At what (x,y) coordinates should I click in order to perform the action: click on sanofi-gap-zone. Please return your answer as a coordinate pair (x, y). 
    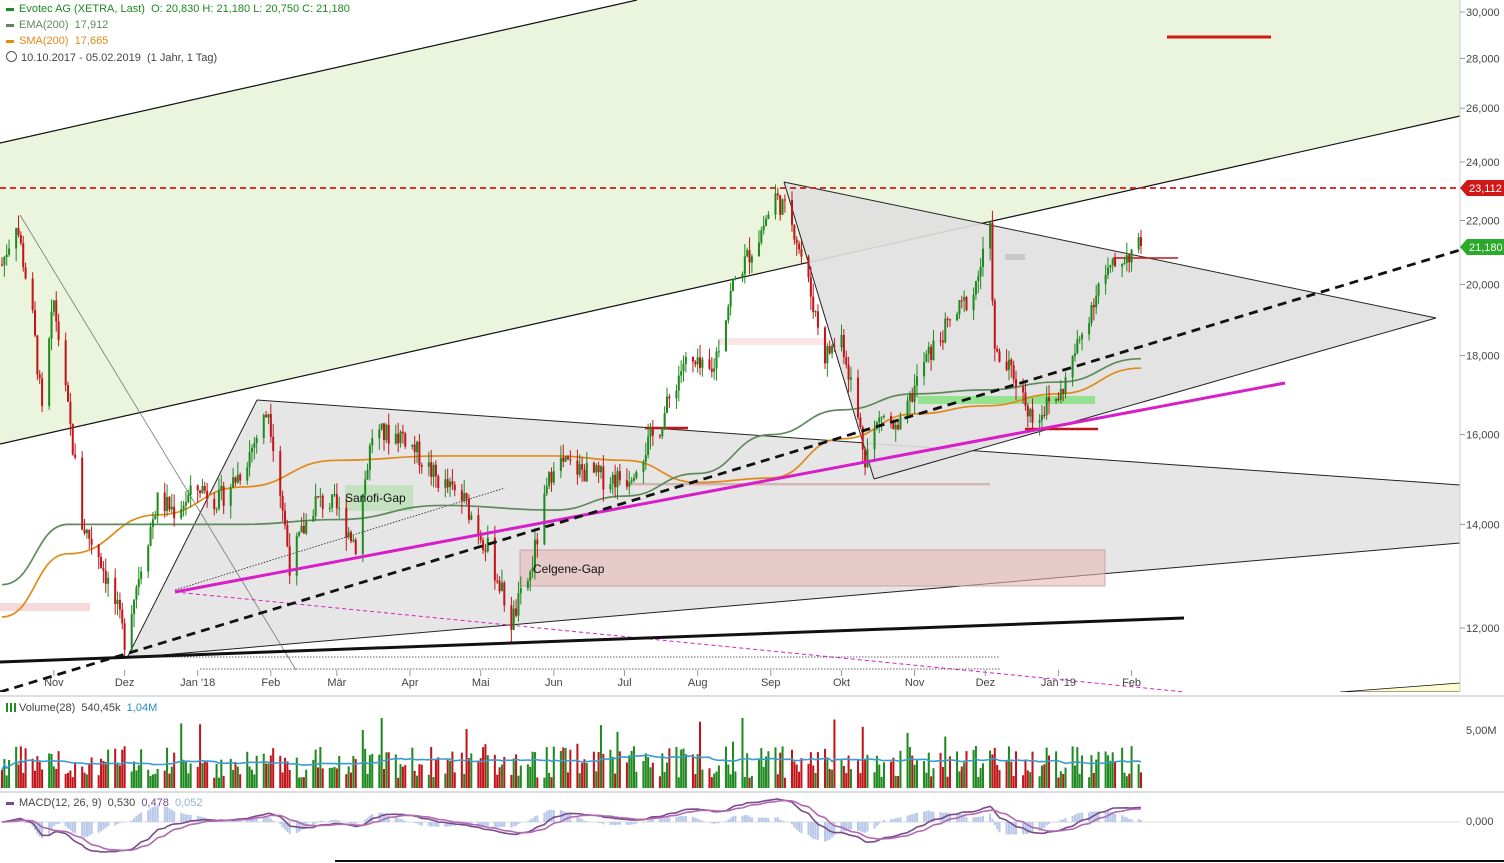
    Looking at the image, I should click on (379, 498).